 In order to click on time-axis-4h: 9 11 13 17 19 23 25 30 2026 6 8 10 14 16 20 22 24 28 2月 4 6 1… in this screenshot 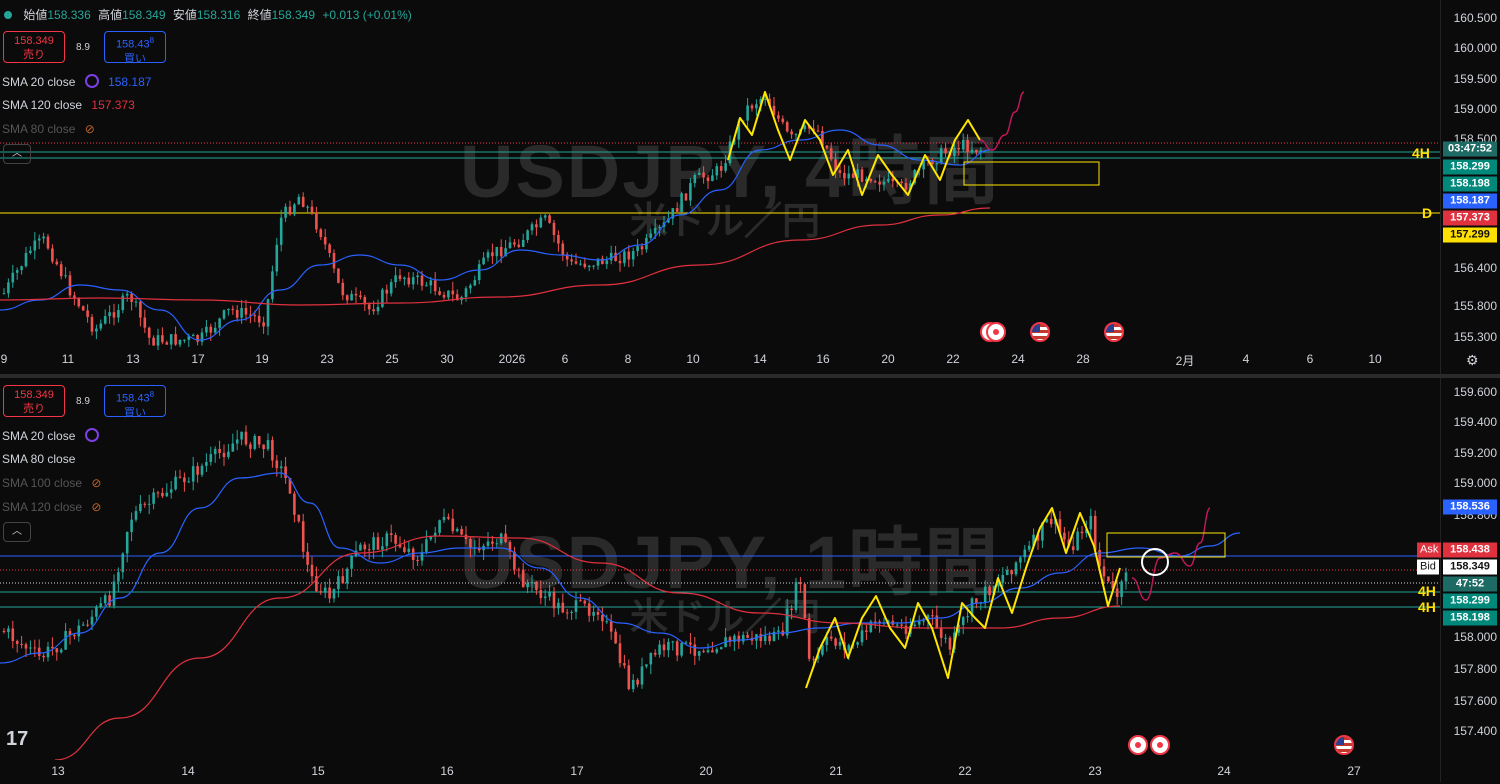, I will do `click(720, 362)`.